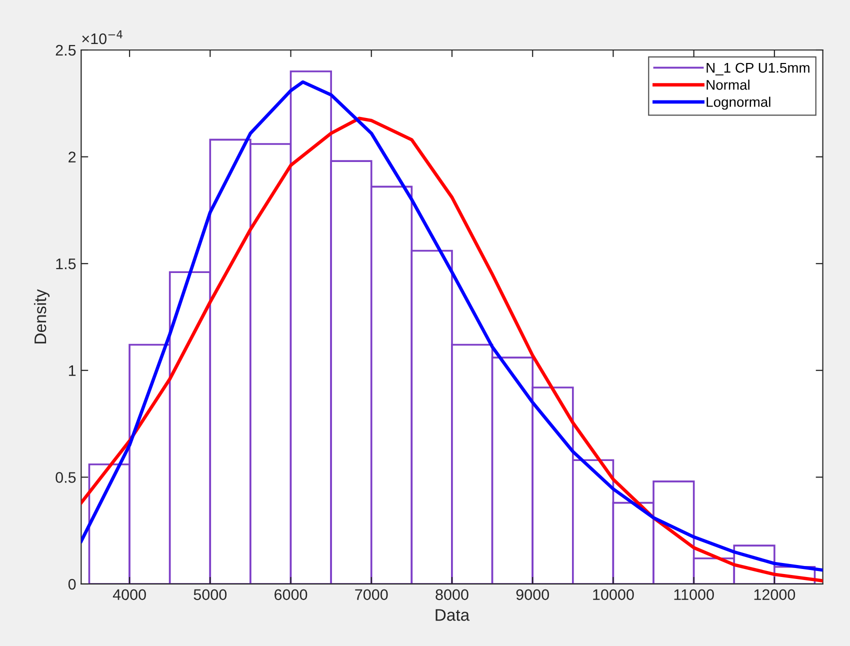 Image resolution: width=850 pixels, height=646 pixels. I want to click on x-tick-label: 7000, so click(371, 594).